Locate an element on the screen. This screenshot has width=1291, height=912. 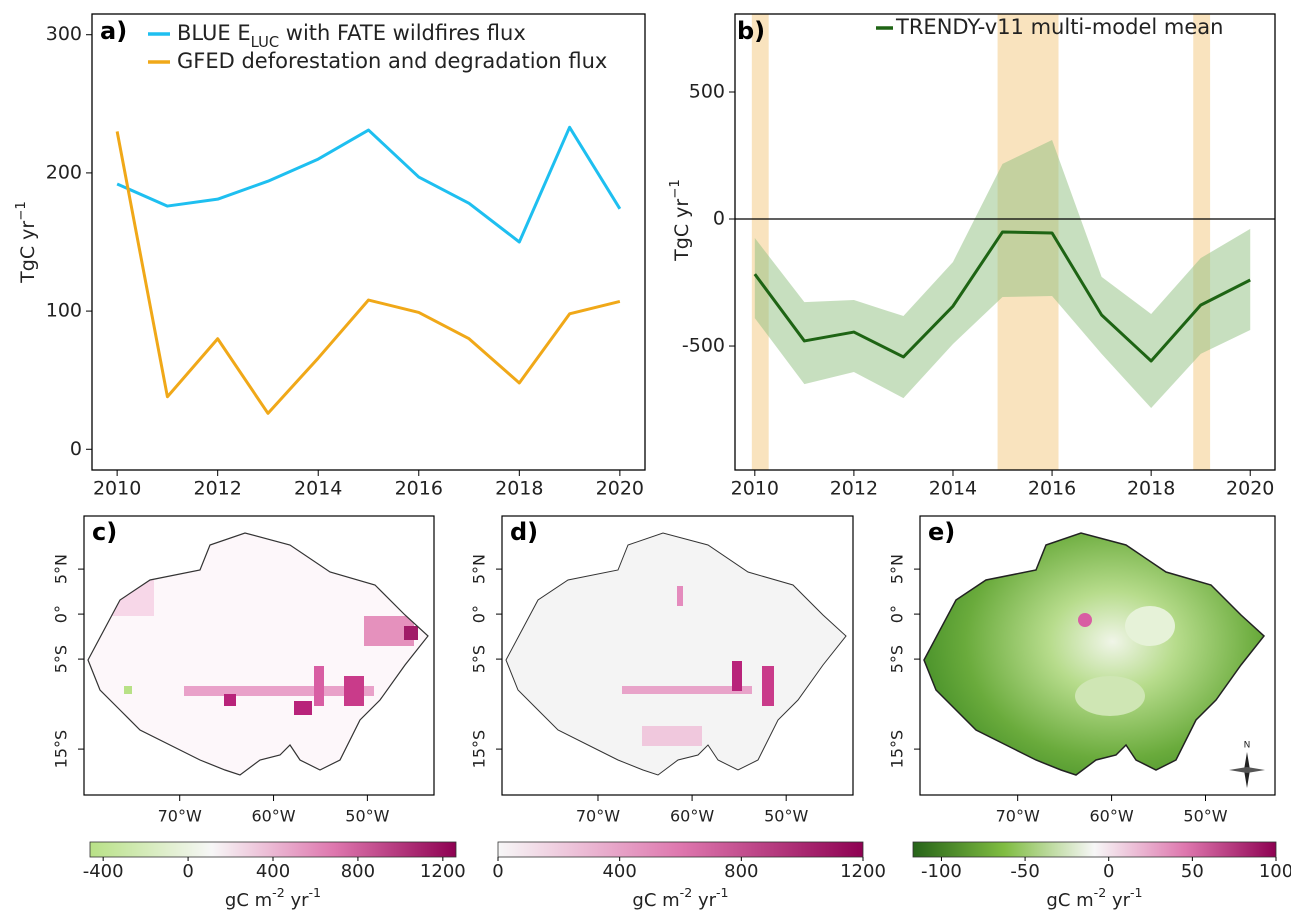
panel-label: a) is located at coordinates (113, 31).